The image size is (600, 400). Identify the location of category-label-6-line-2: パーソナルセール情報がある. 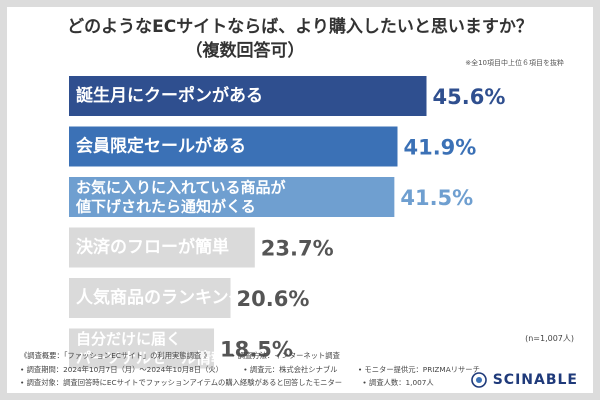
(173, 358).